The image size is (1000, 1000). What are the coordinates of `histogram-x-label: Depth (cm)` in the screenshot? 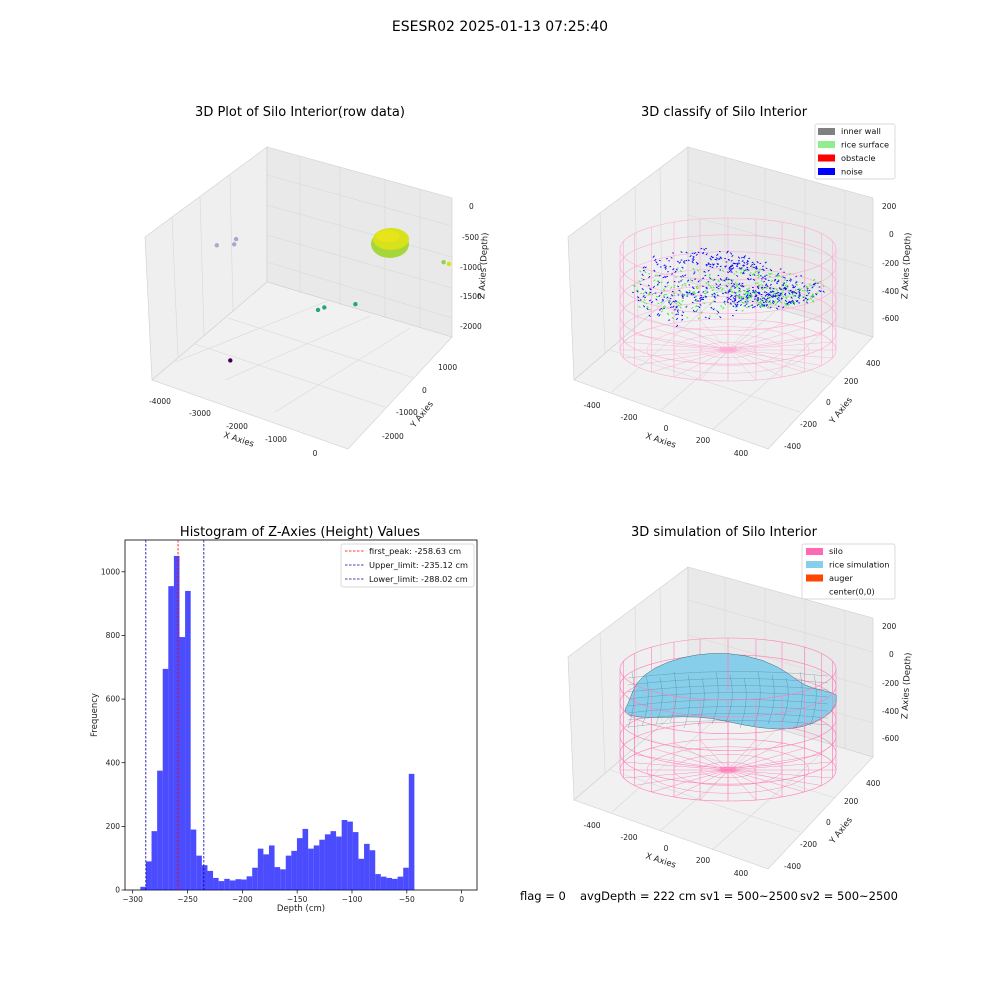 It's located at (301, 909).